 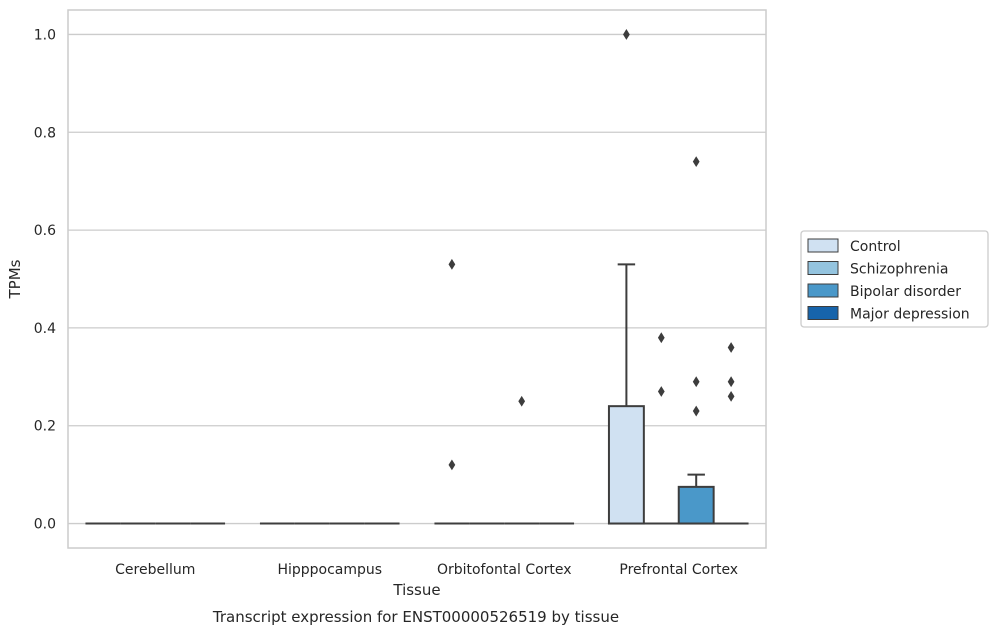 What do you see at coordinates (899, 270) in the screenshot?
I see `legend-label: Schizophrenia` at bounding box center [899, 270].